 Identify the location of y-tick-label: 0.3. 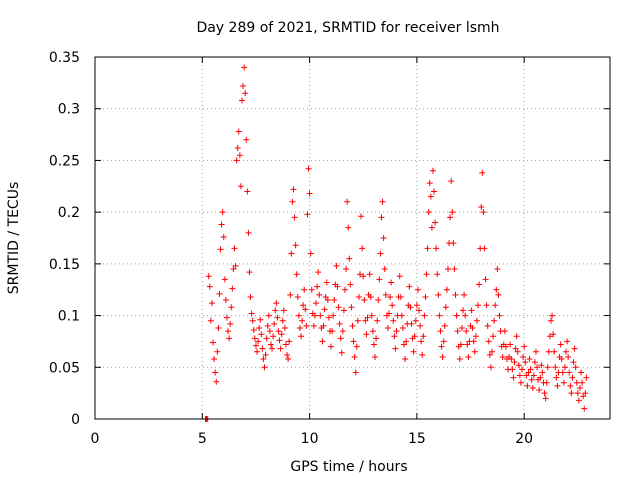
(69, 110).